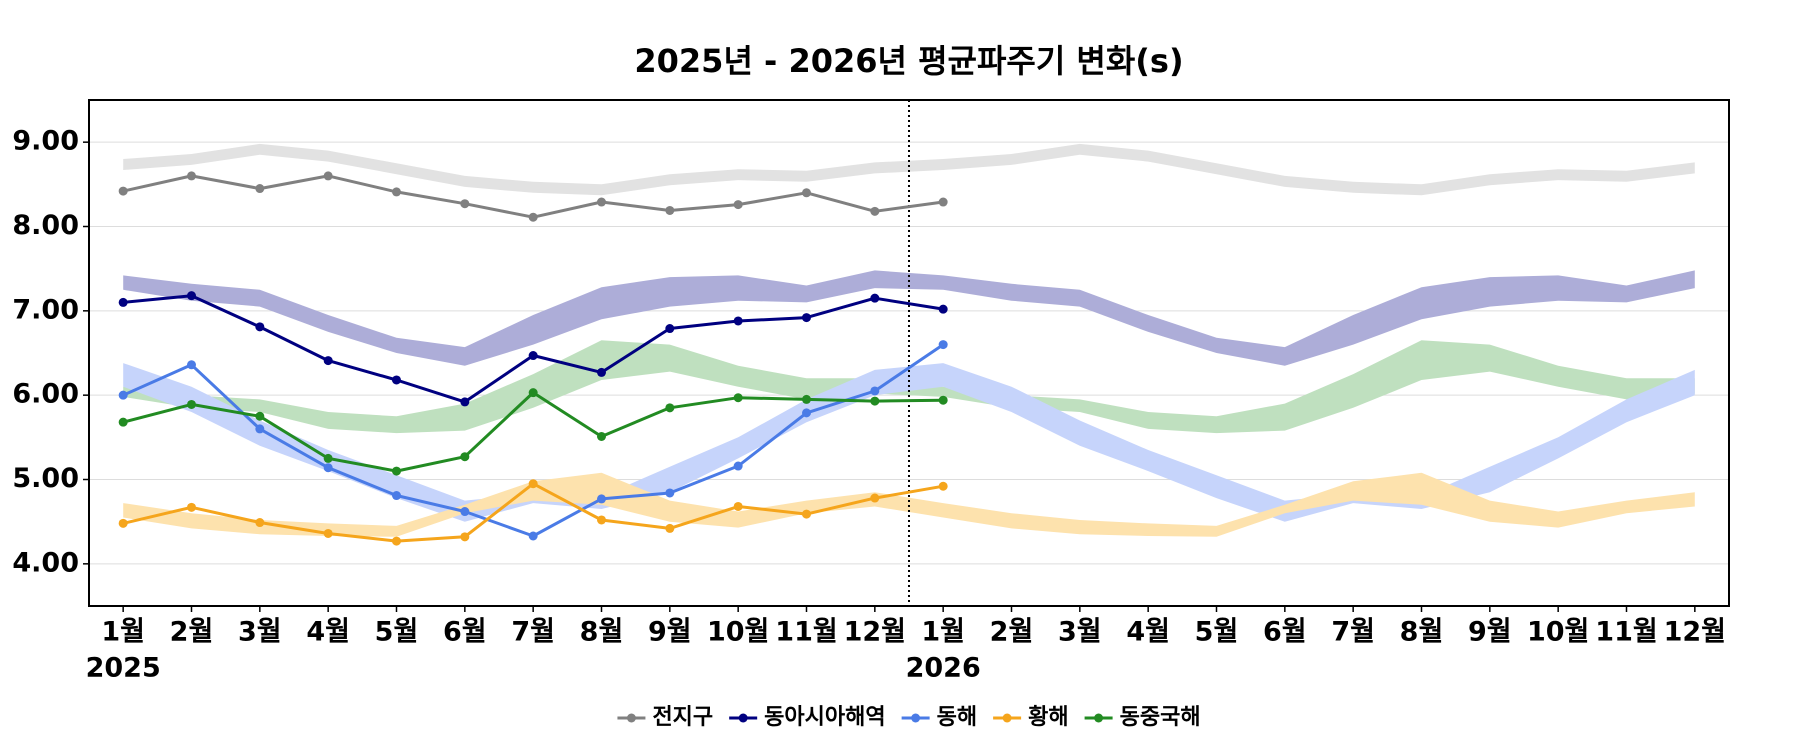 The image size is (1800, 750). Describe the element at coordinates (45, 141) in the screenshot. I see `y-tick-label: 9.00` at that location.